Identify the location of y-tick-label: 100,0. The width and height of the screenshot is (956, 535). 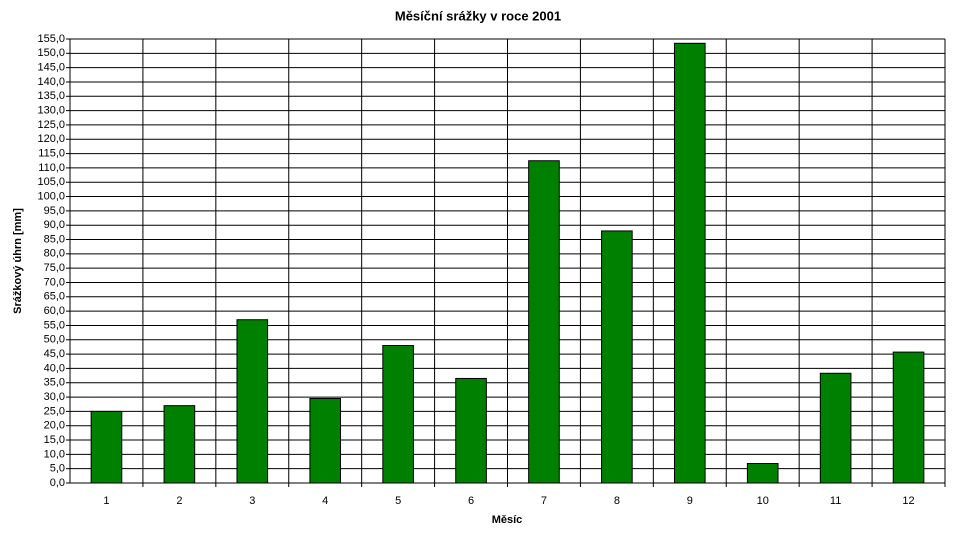
(51, 196).